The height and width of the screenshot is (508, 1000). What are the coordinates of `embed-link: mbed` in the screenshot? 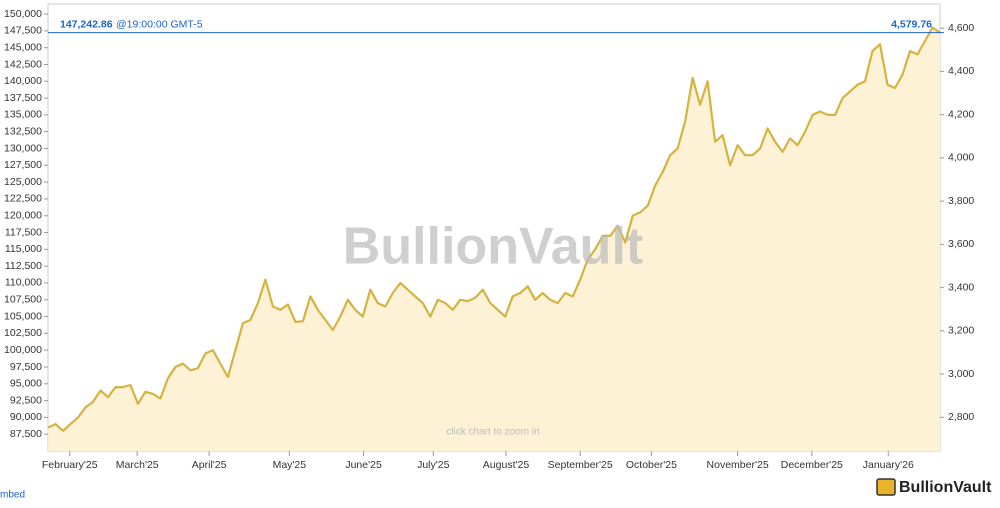 It's located at (12, 495).